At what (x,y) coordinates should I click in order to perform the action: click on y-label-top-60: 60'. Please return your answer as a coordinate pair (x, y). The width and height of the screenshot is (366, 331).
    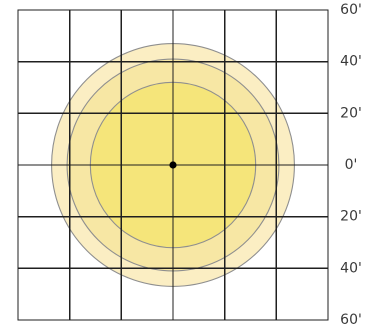
    Looking at the image, I should click on (351, 10).